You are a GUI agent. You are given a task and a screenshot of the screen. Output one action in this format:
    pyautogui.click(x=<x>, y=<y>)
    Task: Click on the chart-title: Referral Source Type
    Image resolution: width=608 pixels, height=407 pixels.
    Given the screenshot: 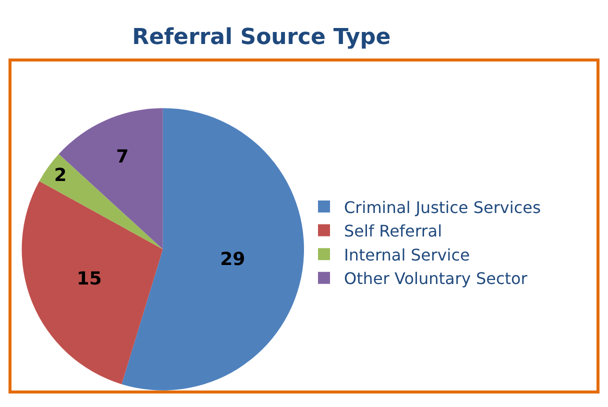 What is the action you would take?
    pyautogui.click(x=261, y=37)
    